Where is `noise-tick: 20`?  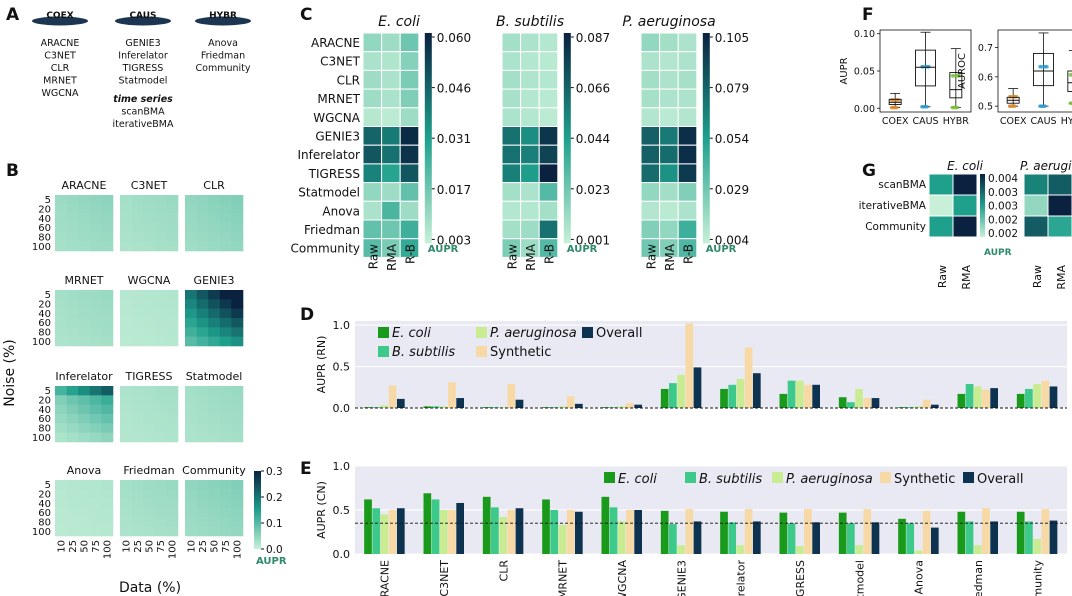 noise-tick: 20 is located at coordinates (44, 210).